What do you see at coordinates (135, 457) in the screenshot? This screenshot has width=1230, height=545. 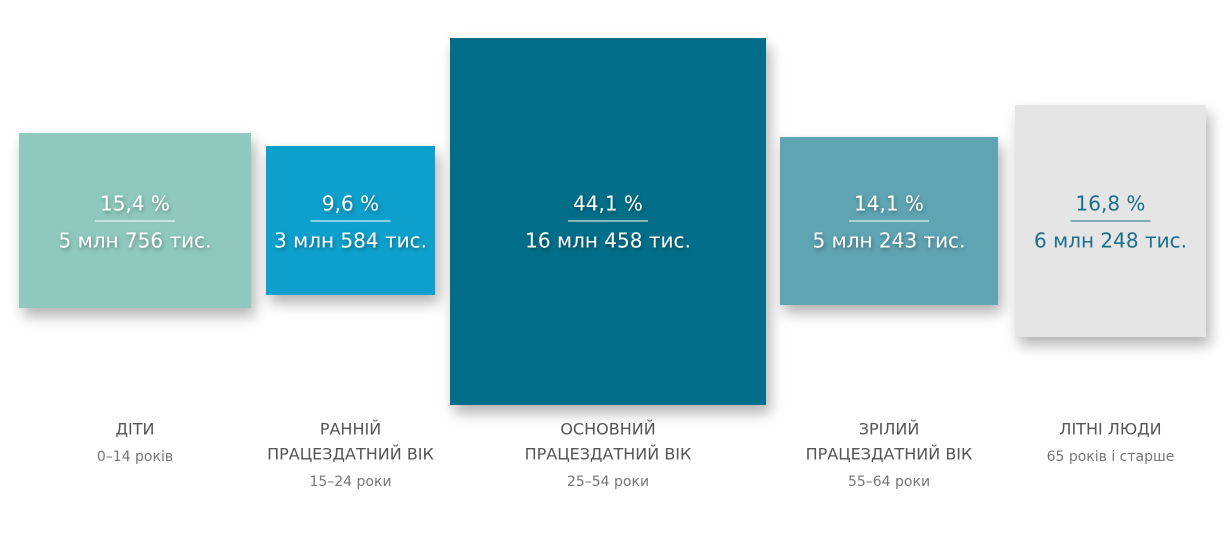 I see `age-range: 0–14 років` at bounding box center [135, 457].